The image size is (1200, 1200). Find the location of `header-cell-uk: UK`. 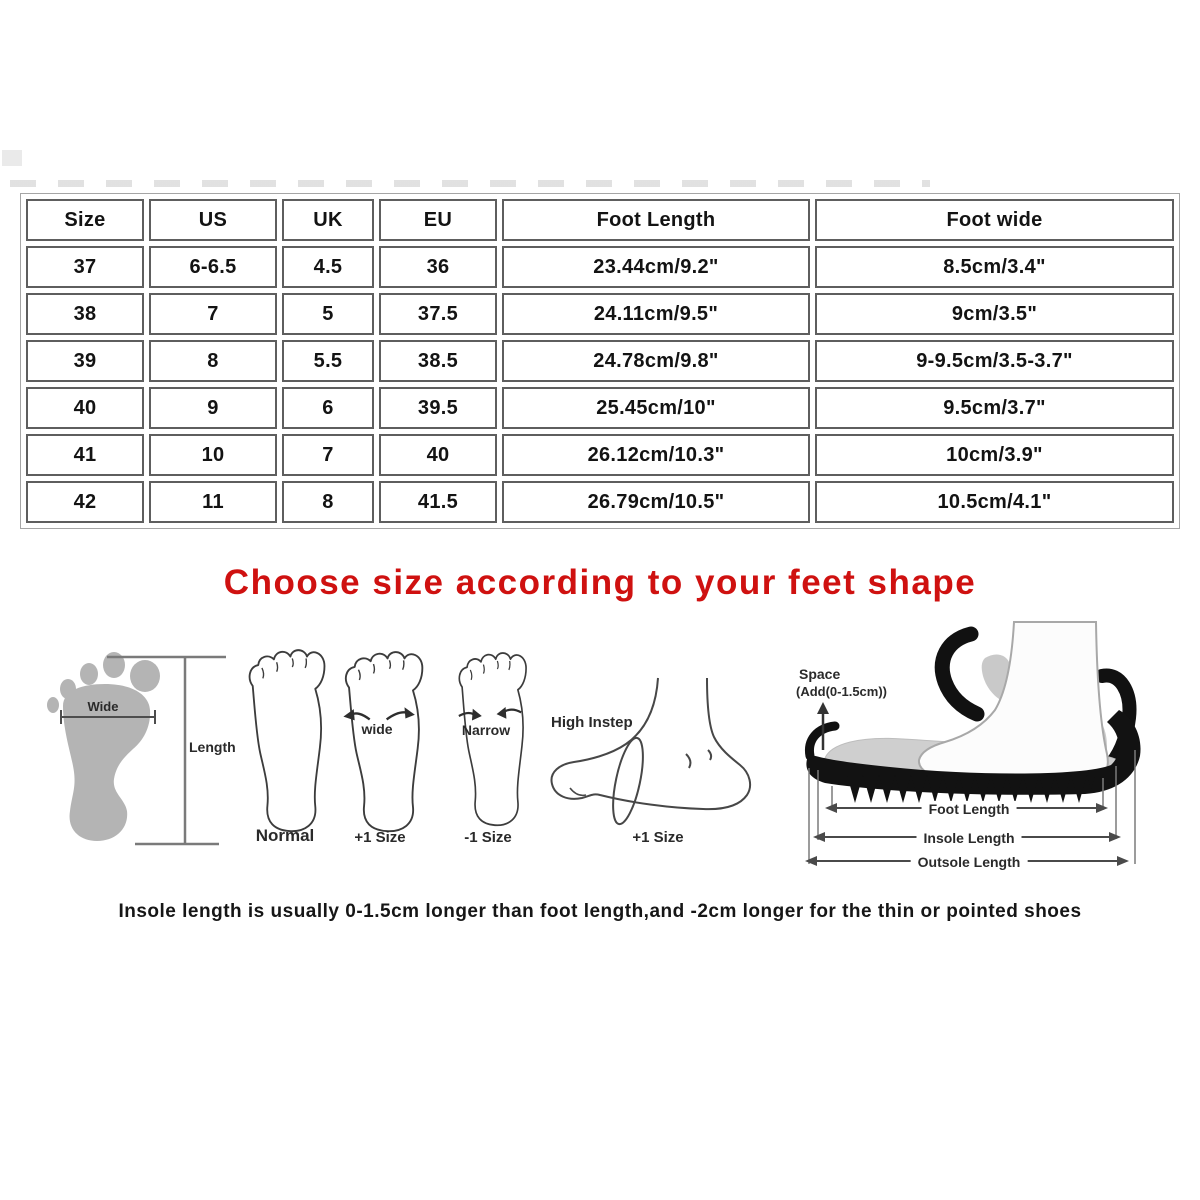

header-cell-uk: UK is located at coordinates (328, 220).